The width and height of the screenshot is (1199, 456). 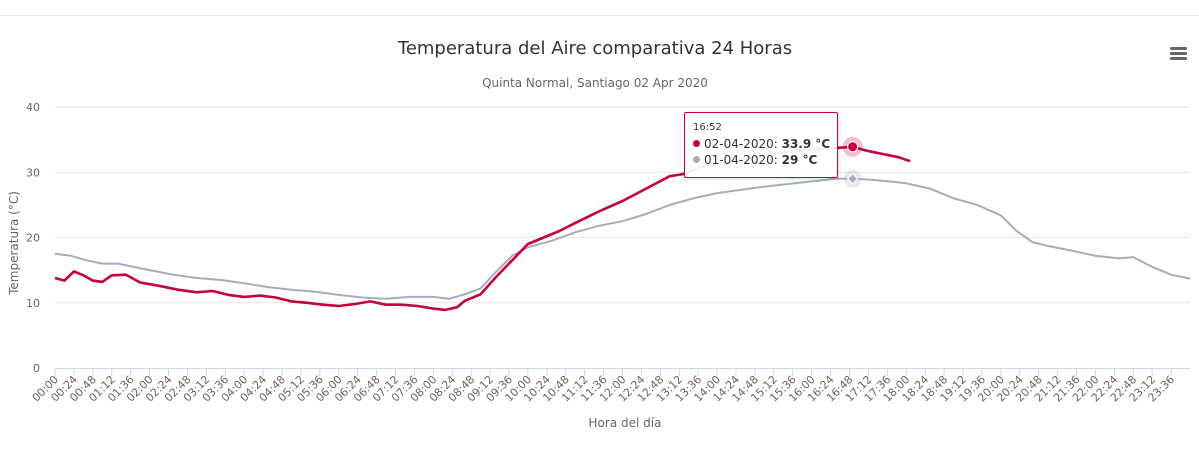 What do you see at coordinates (1179, 54) in the screenshot?
I see `hamburger-menu-icon` at bounding box center [1179, 54].